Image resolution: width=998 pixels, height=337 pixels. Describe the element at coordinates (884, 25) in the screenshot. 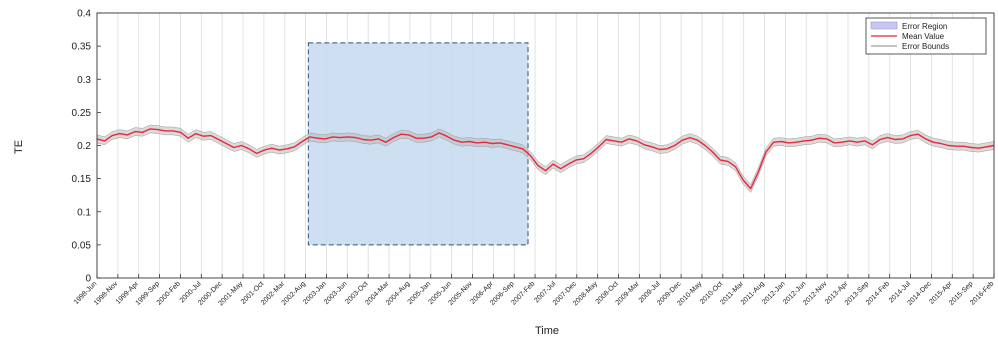

I see `legend-swatch-error-region` at that location.